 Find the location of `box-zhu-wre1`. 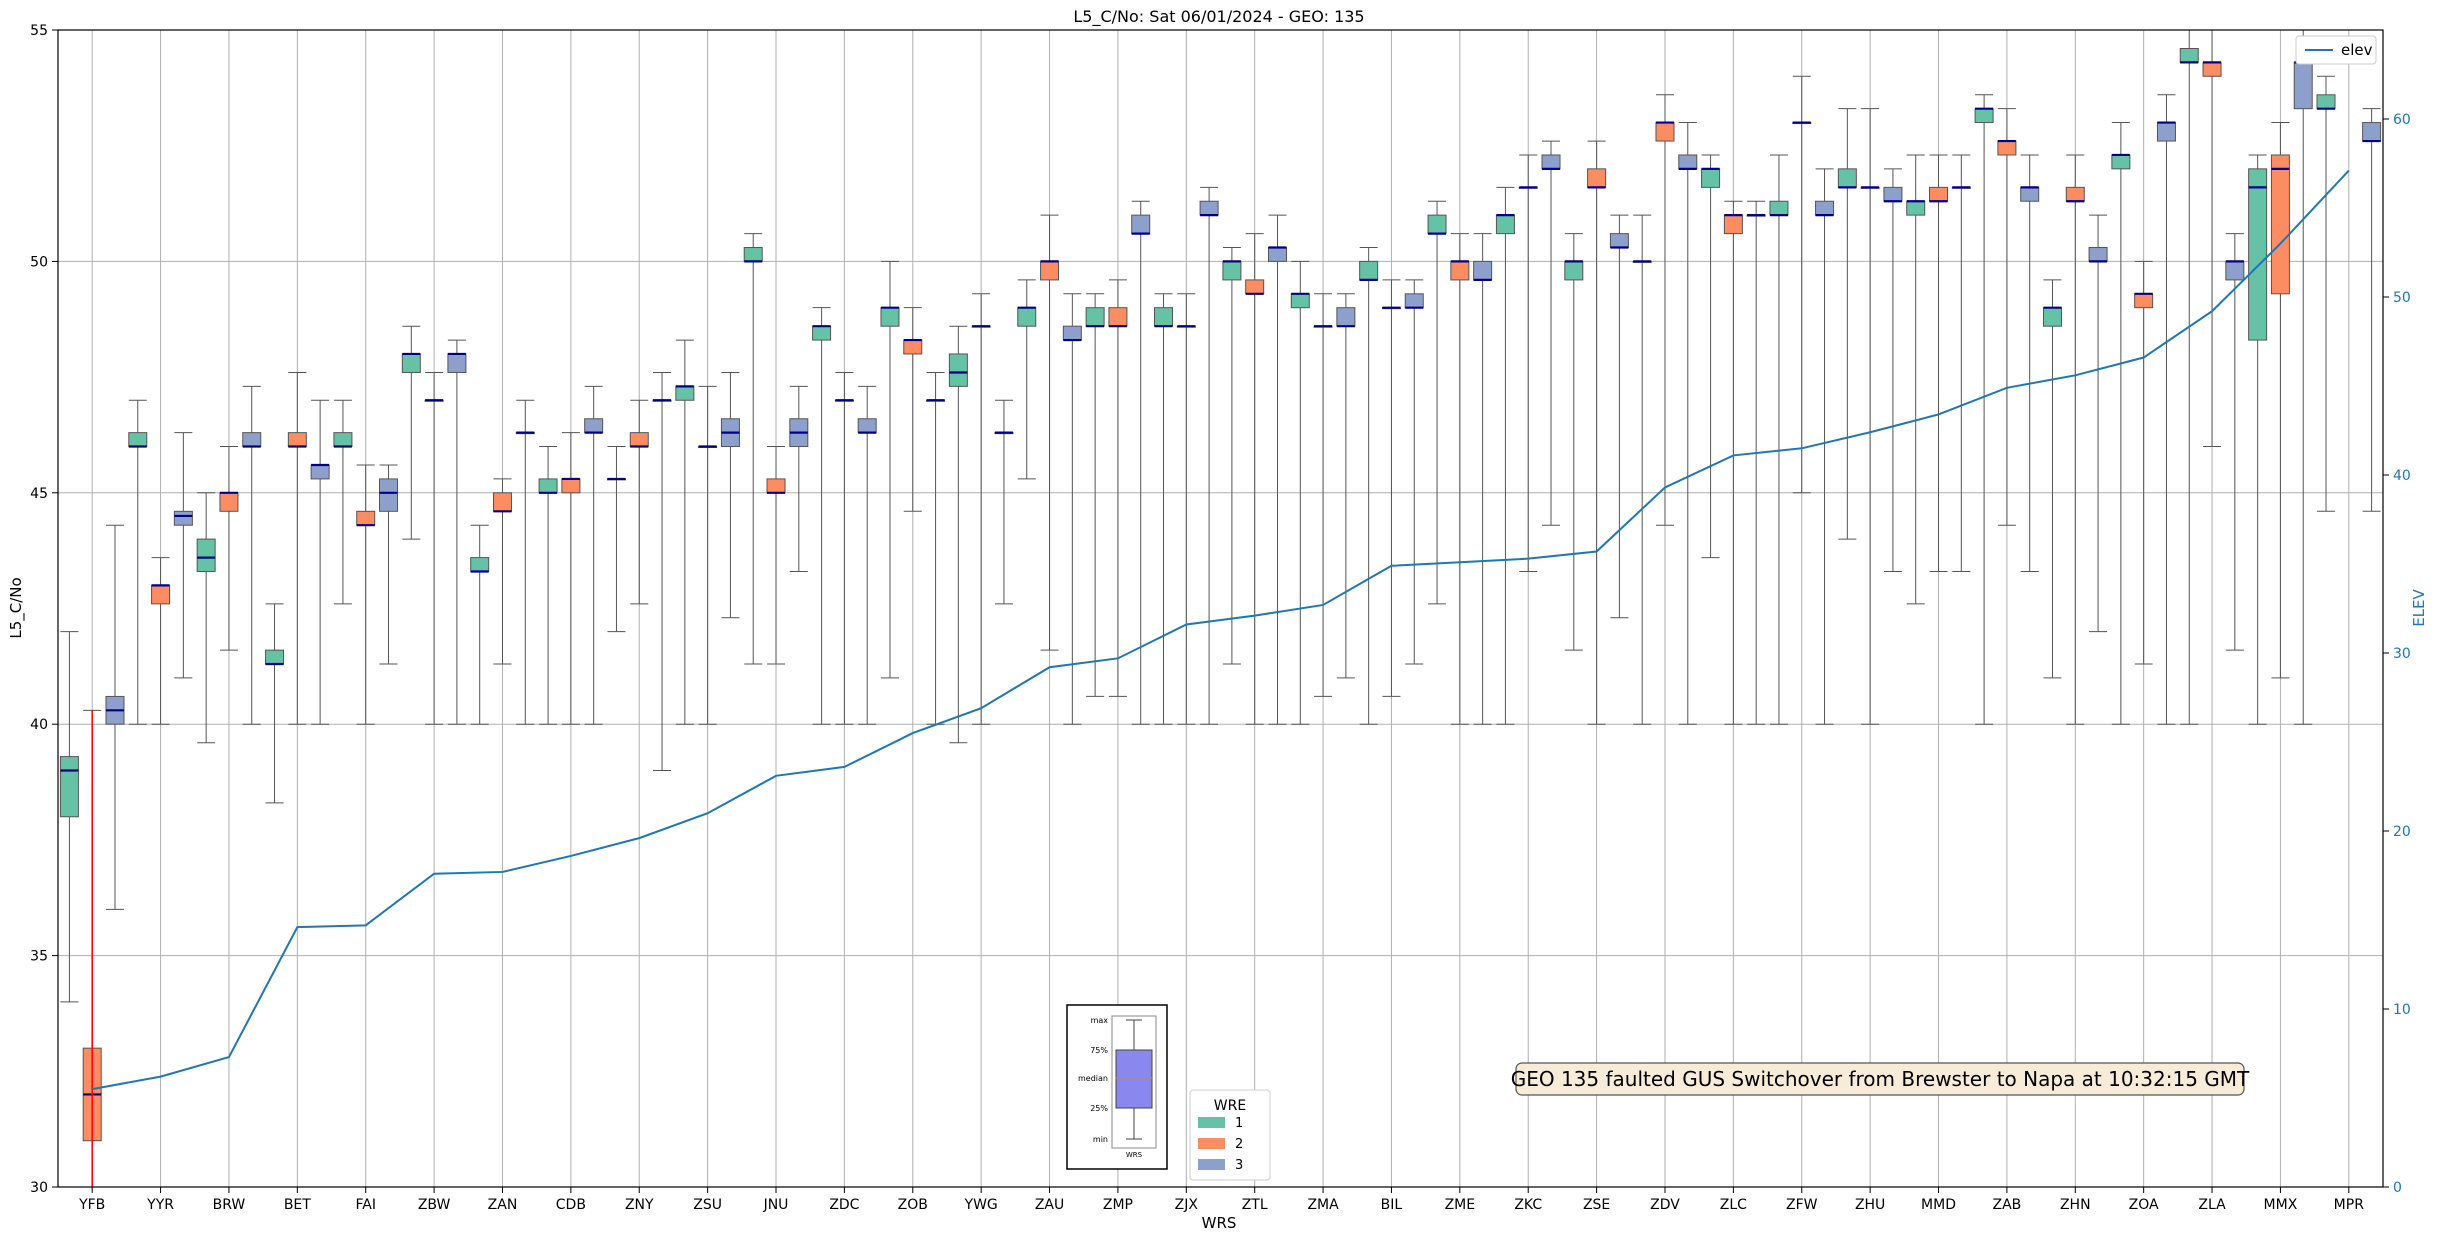

box-zhu-wre1 is located at coordinates (1847, 324).